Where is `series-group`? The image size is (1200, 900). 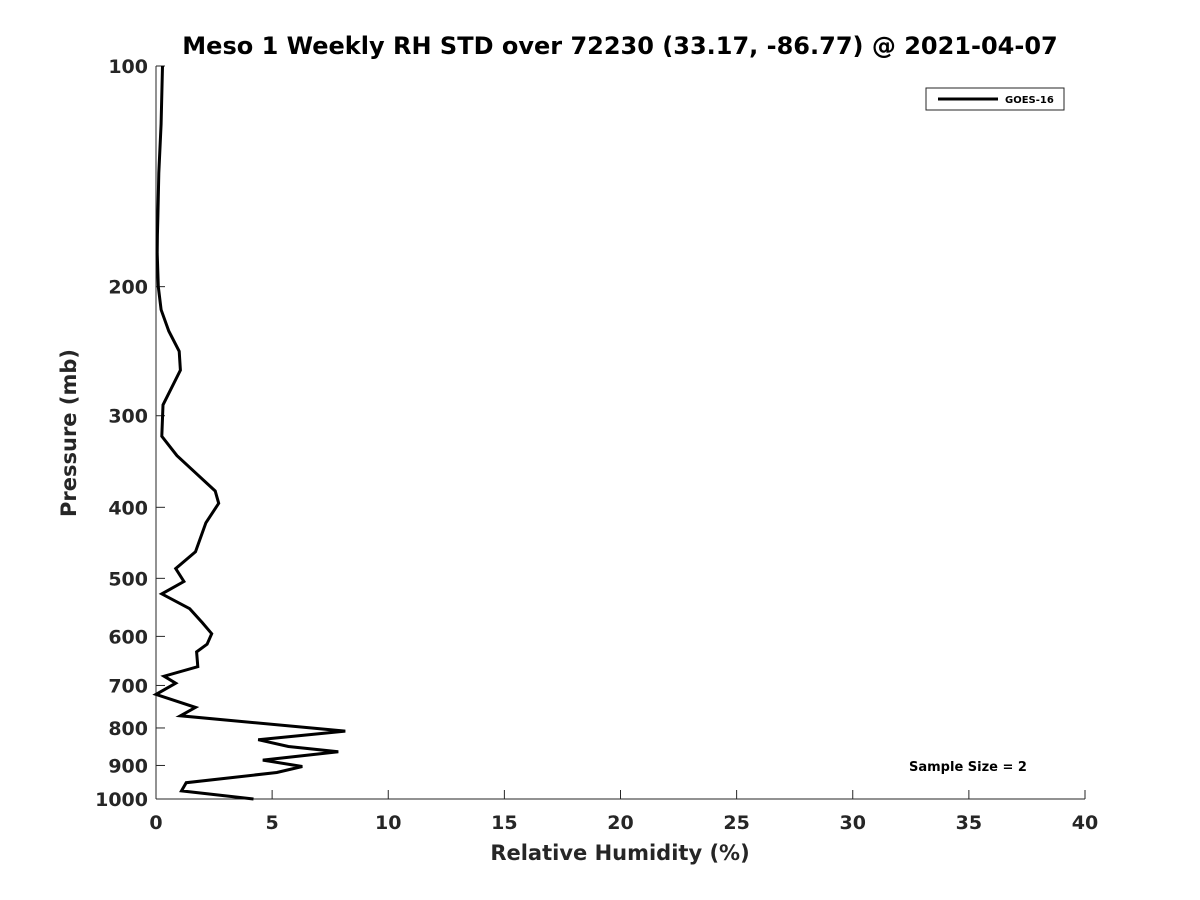
series-group is located at coordinates (249, 433).